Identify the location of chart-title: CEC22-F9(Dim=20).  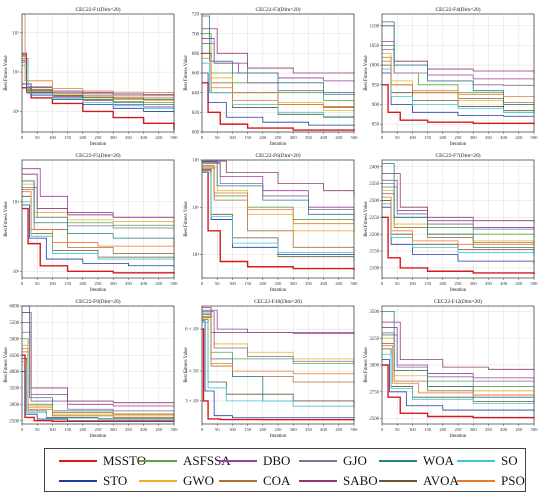
(98, 301).